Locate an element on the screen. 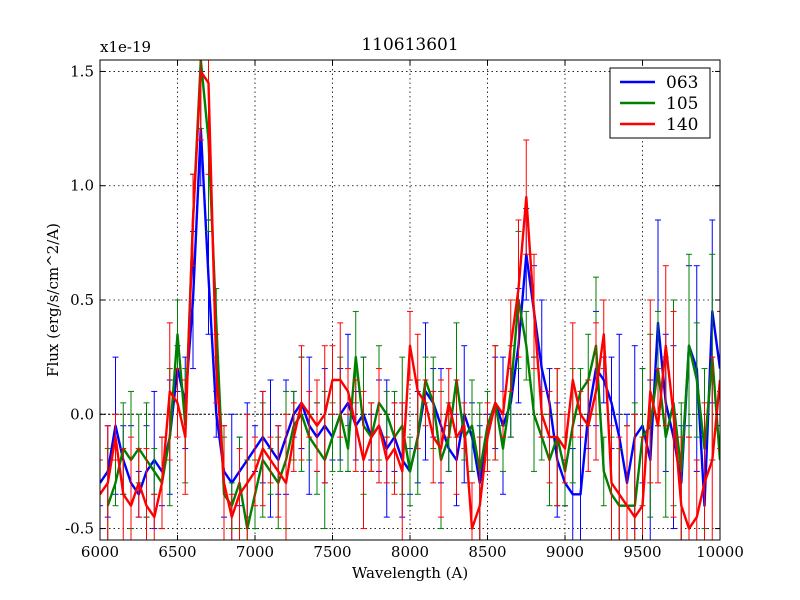 This screenshot has height=600, width=800. y-tick-label: 0.5 is located at coordinates (82, 300).